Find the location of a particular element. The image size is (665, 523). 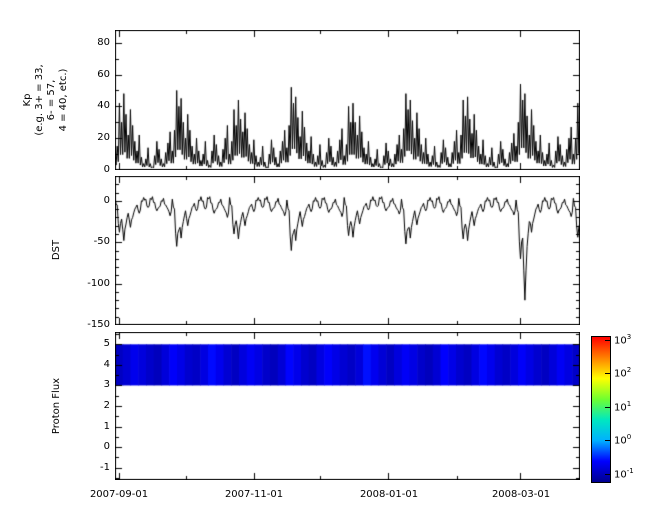

y-tick-label: 60 is located at coordinates (103, 74).